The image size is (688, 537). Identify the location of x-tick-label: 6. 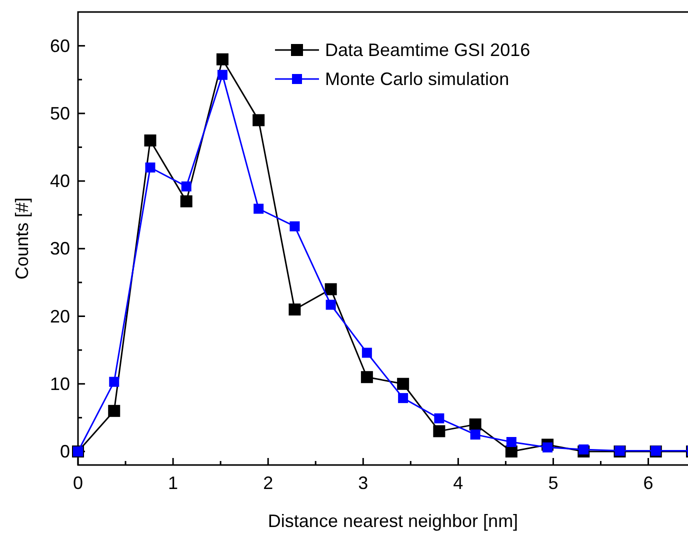
(648, 483).